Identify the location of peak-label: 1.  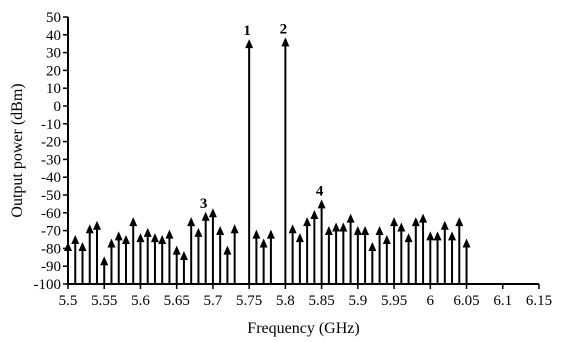
(247, 31).